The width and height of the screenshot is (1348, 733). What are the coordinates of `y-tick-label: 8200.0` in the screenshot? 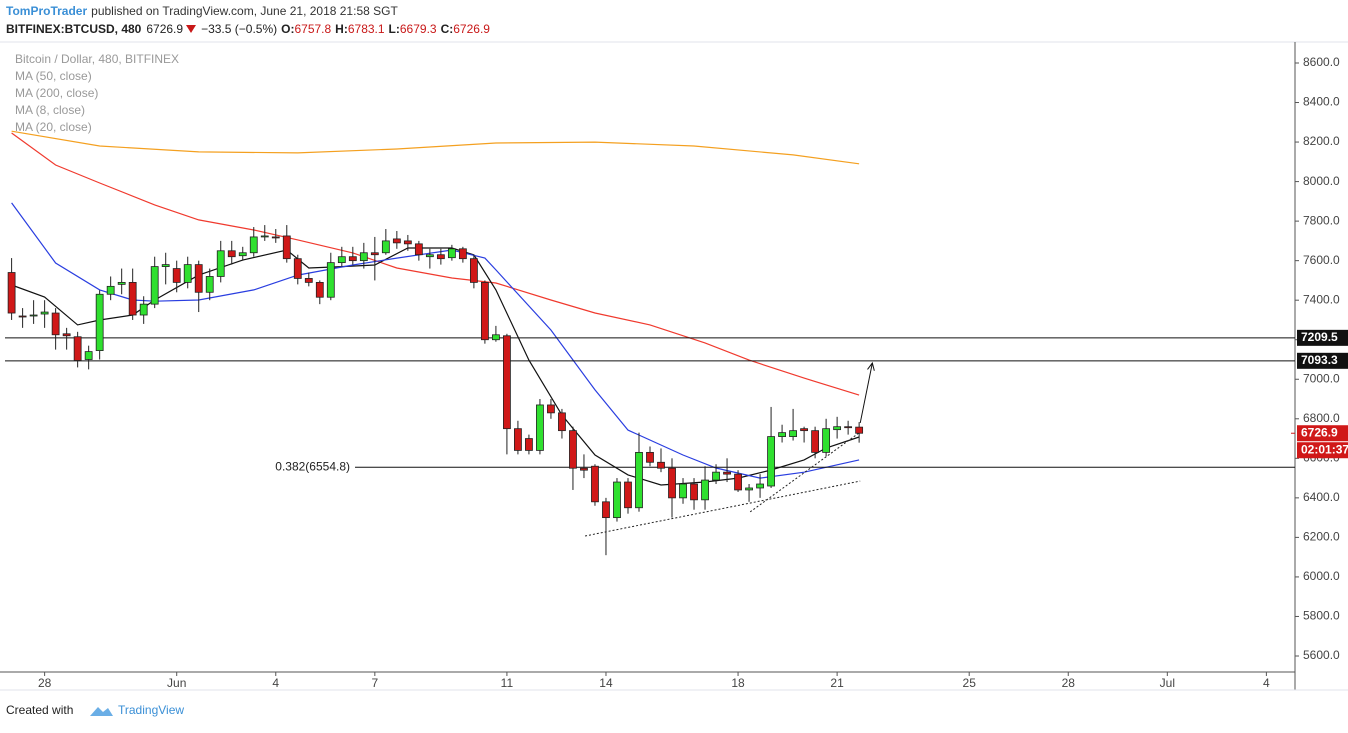 It's located at (1321, 141).